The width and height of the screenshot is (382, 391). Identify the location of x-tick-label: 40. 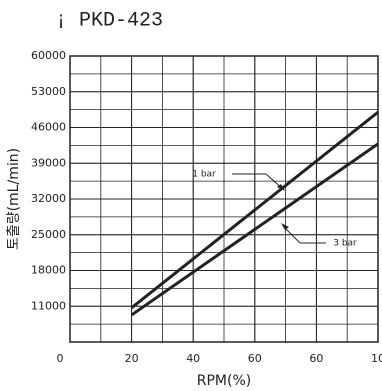
(193, 358).